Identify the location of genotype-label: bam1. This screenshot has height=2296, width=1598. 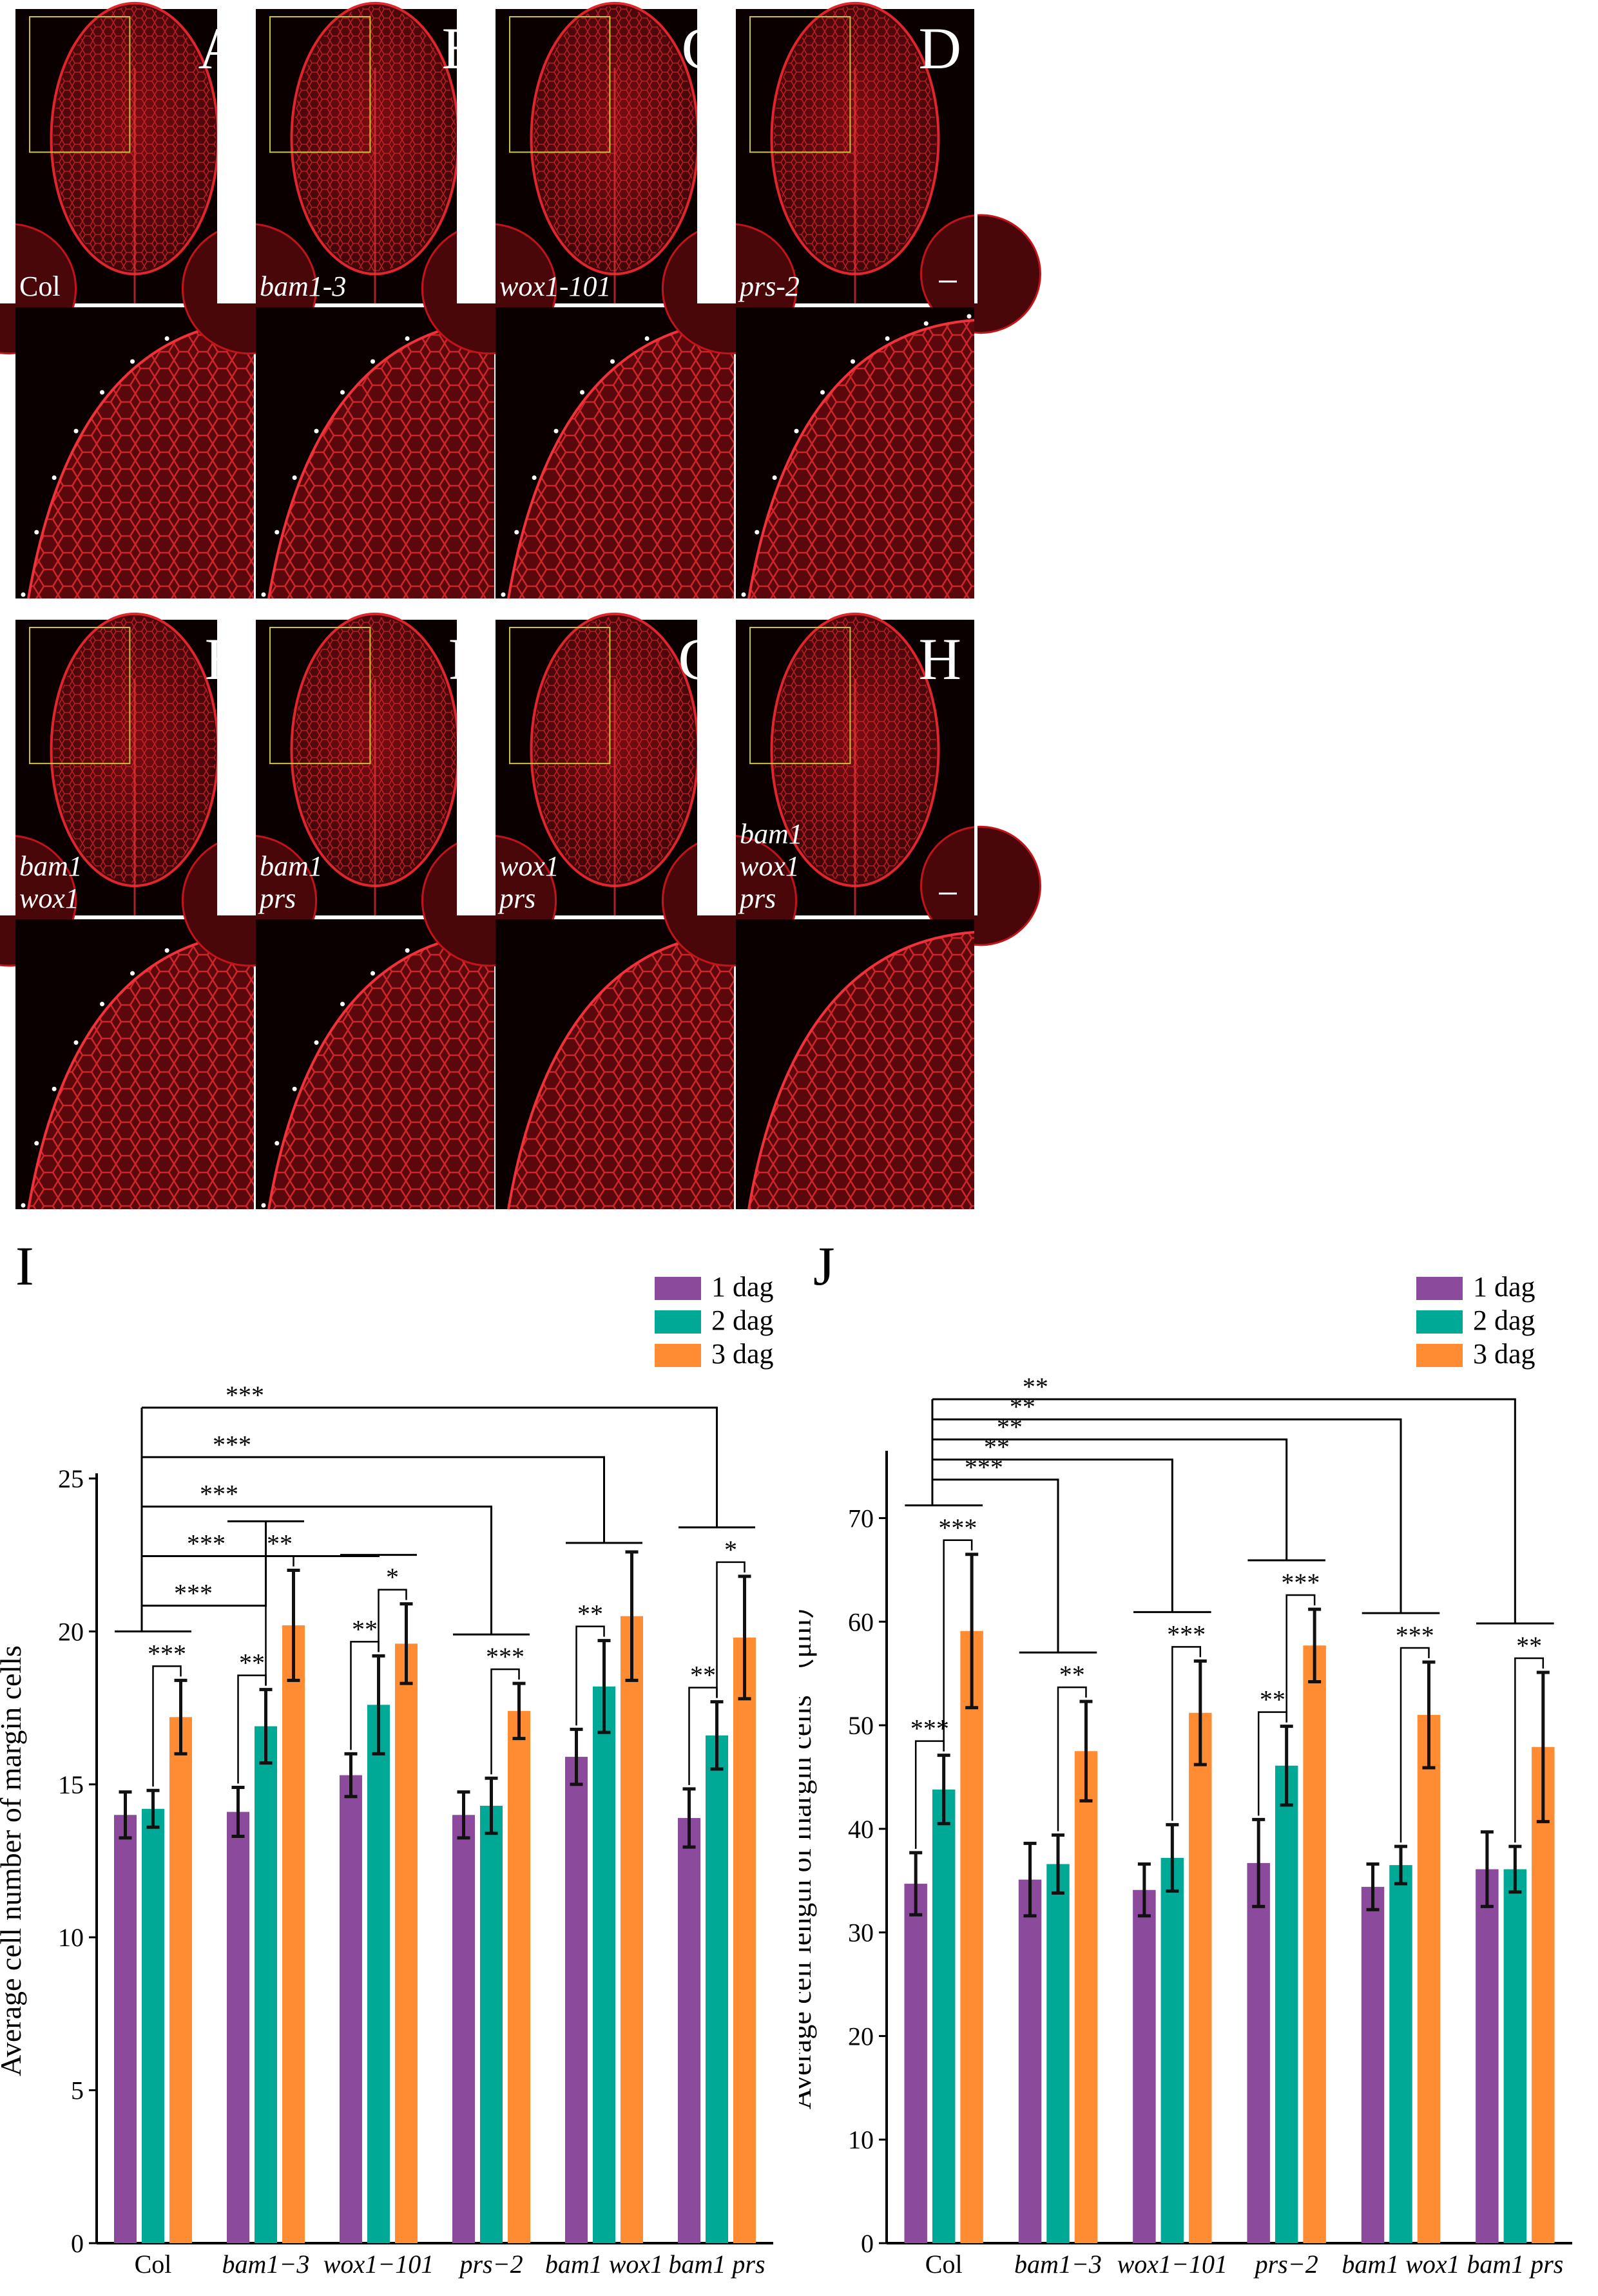
(51, 866).